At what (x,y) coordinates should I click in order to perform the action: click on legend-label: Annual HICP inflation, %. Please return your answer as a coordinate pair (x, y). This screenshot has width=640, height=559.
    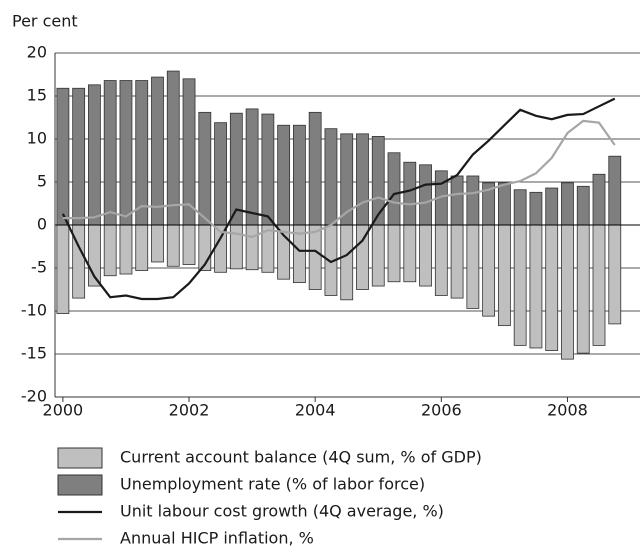
    Looking at the image, I should click on (217, 538).